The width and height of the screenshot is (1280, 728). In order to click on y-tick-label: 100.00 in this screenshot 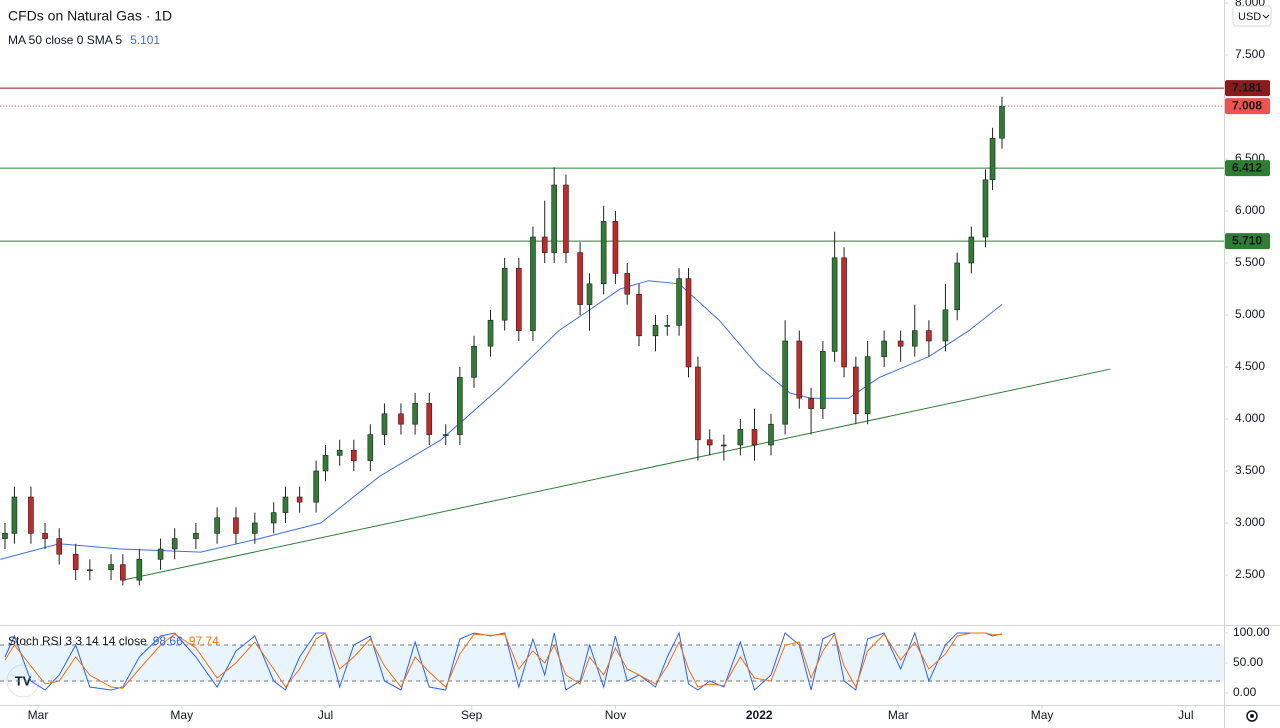, I will do `click(1251, 632)`.